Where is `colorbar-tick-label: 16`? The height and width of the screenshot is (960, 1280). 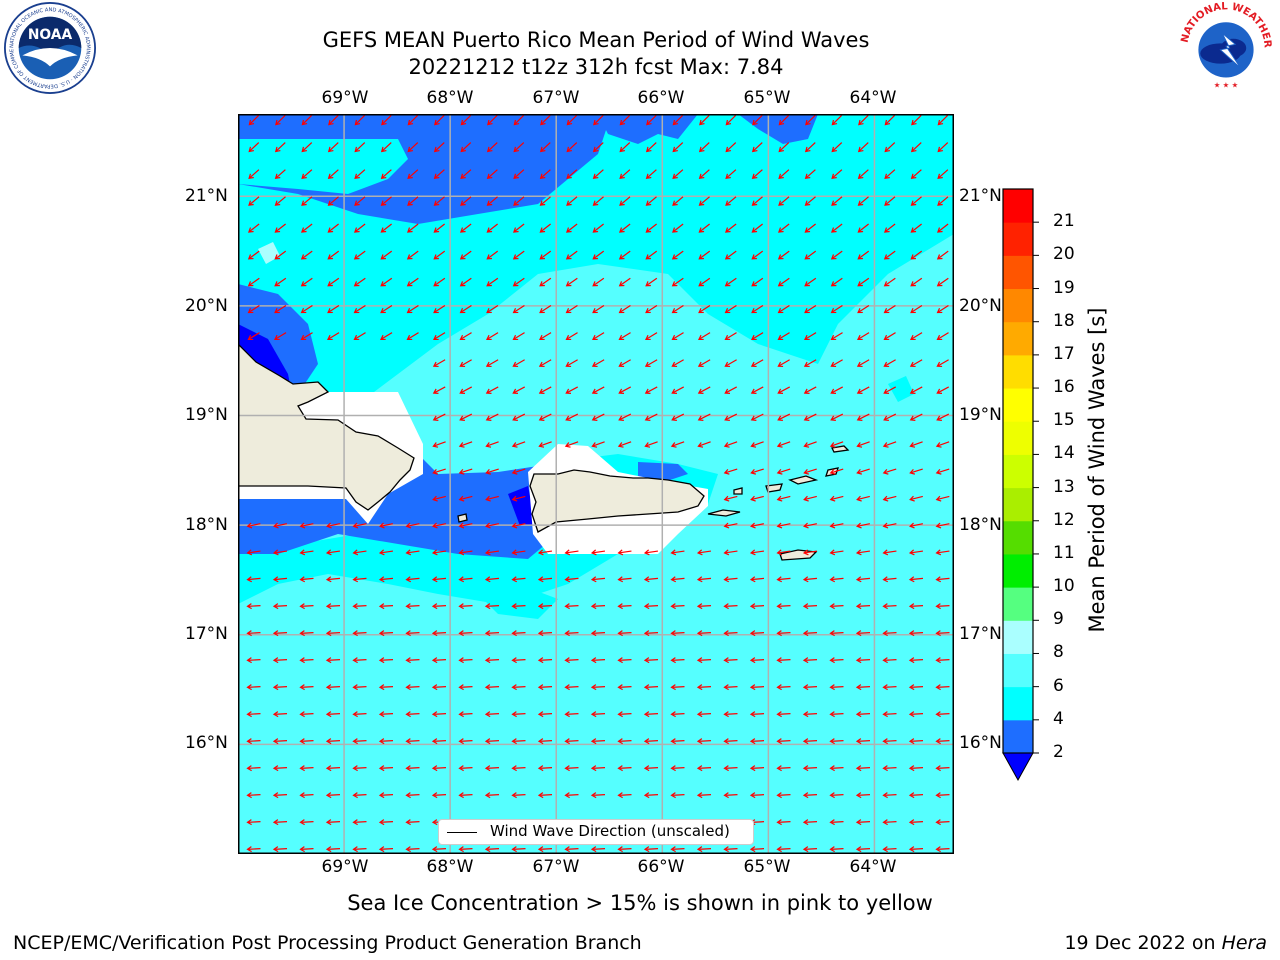
colorbar-tick-label: 16 is located at coordinates (1064, 387).